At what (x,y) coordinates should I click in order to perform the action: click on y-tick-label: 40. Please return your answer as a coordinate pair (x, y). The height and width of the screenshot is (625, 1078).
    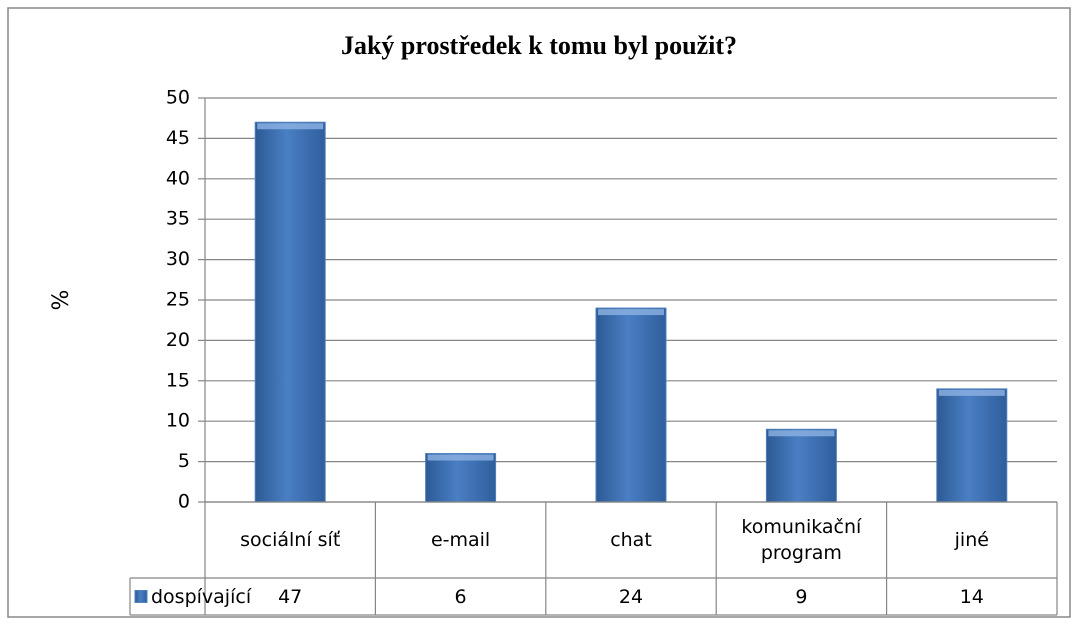
    Looking at the image, I should click on (178, 178).